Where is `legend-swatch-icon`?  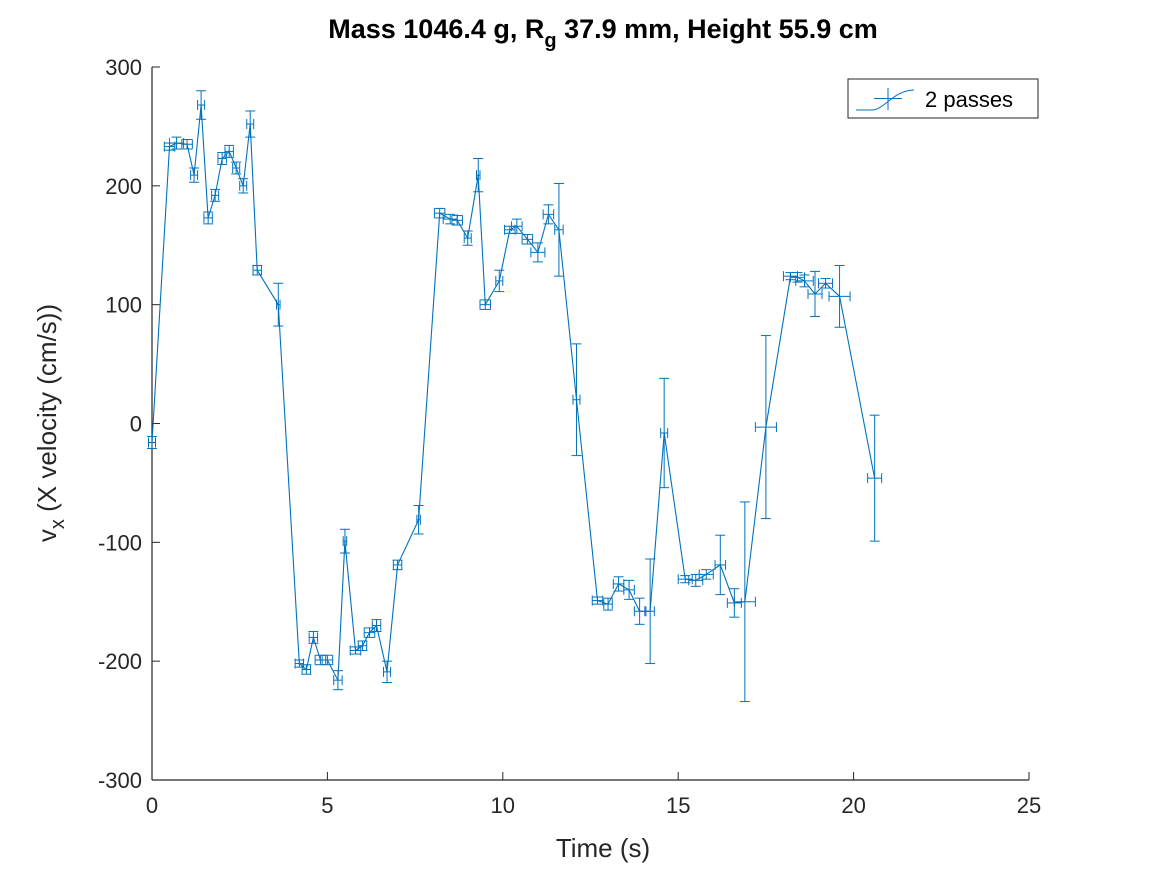 legend-swatch-icon is located at coordinates (885, 99).